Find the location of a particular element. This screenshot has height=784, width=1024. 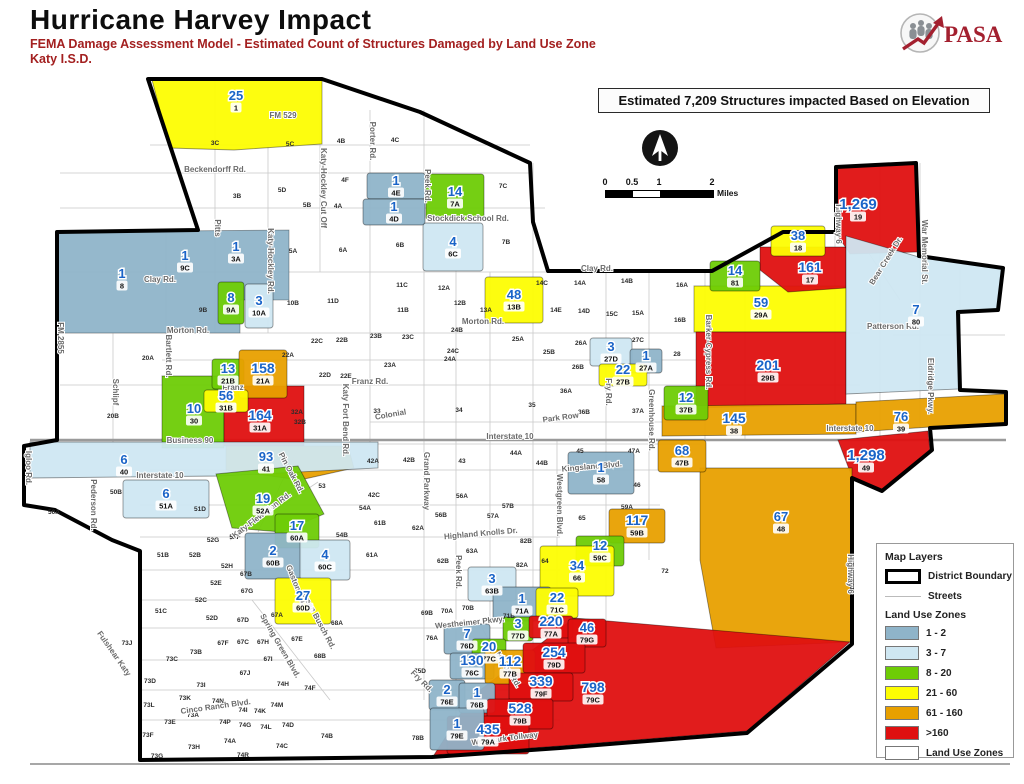

parcel-code: 54A is located at coordinates (365, 508).